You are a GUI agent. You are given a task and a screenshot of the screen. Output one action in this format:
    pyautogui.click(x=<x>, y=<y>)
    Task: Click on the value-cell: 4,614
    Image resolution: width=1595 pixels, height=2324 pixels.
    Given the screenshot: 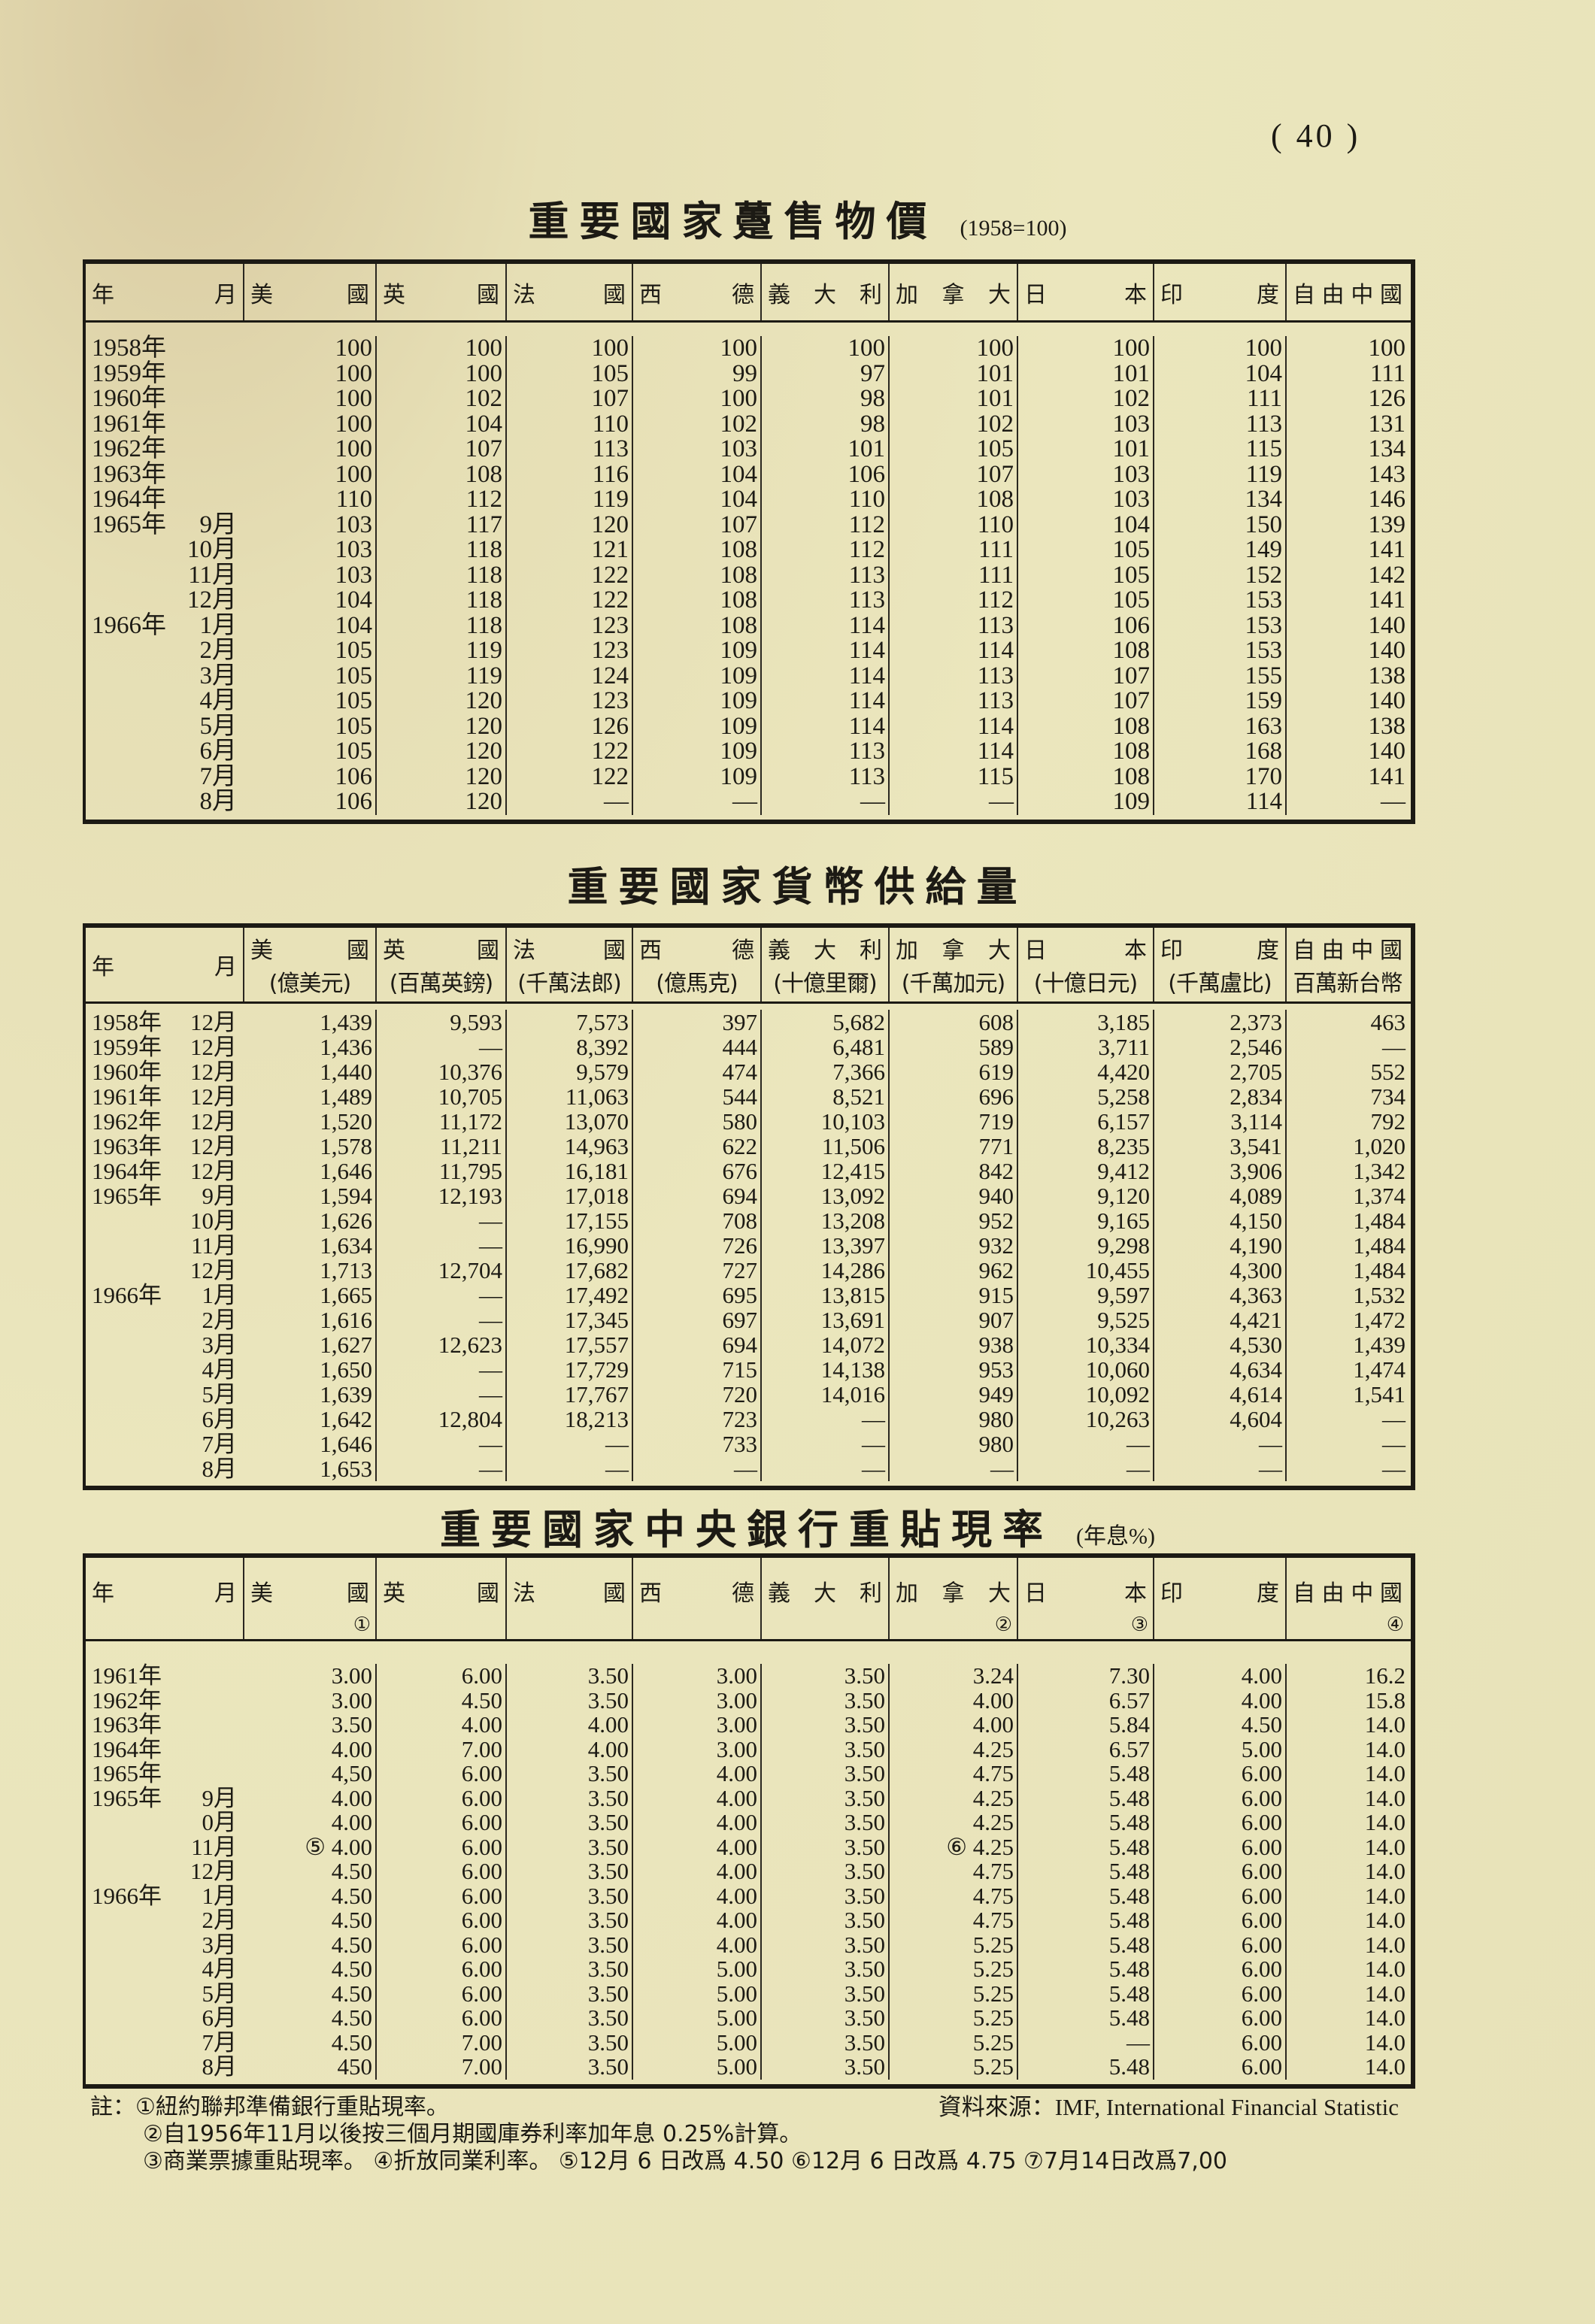 What is the action you would take?
    pyautogui.click(x=1220, y=1394)
    